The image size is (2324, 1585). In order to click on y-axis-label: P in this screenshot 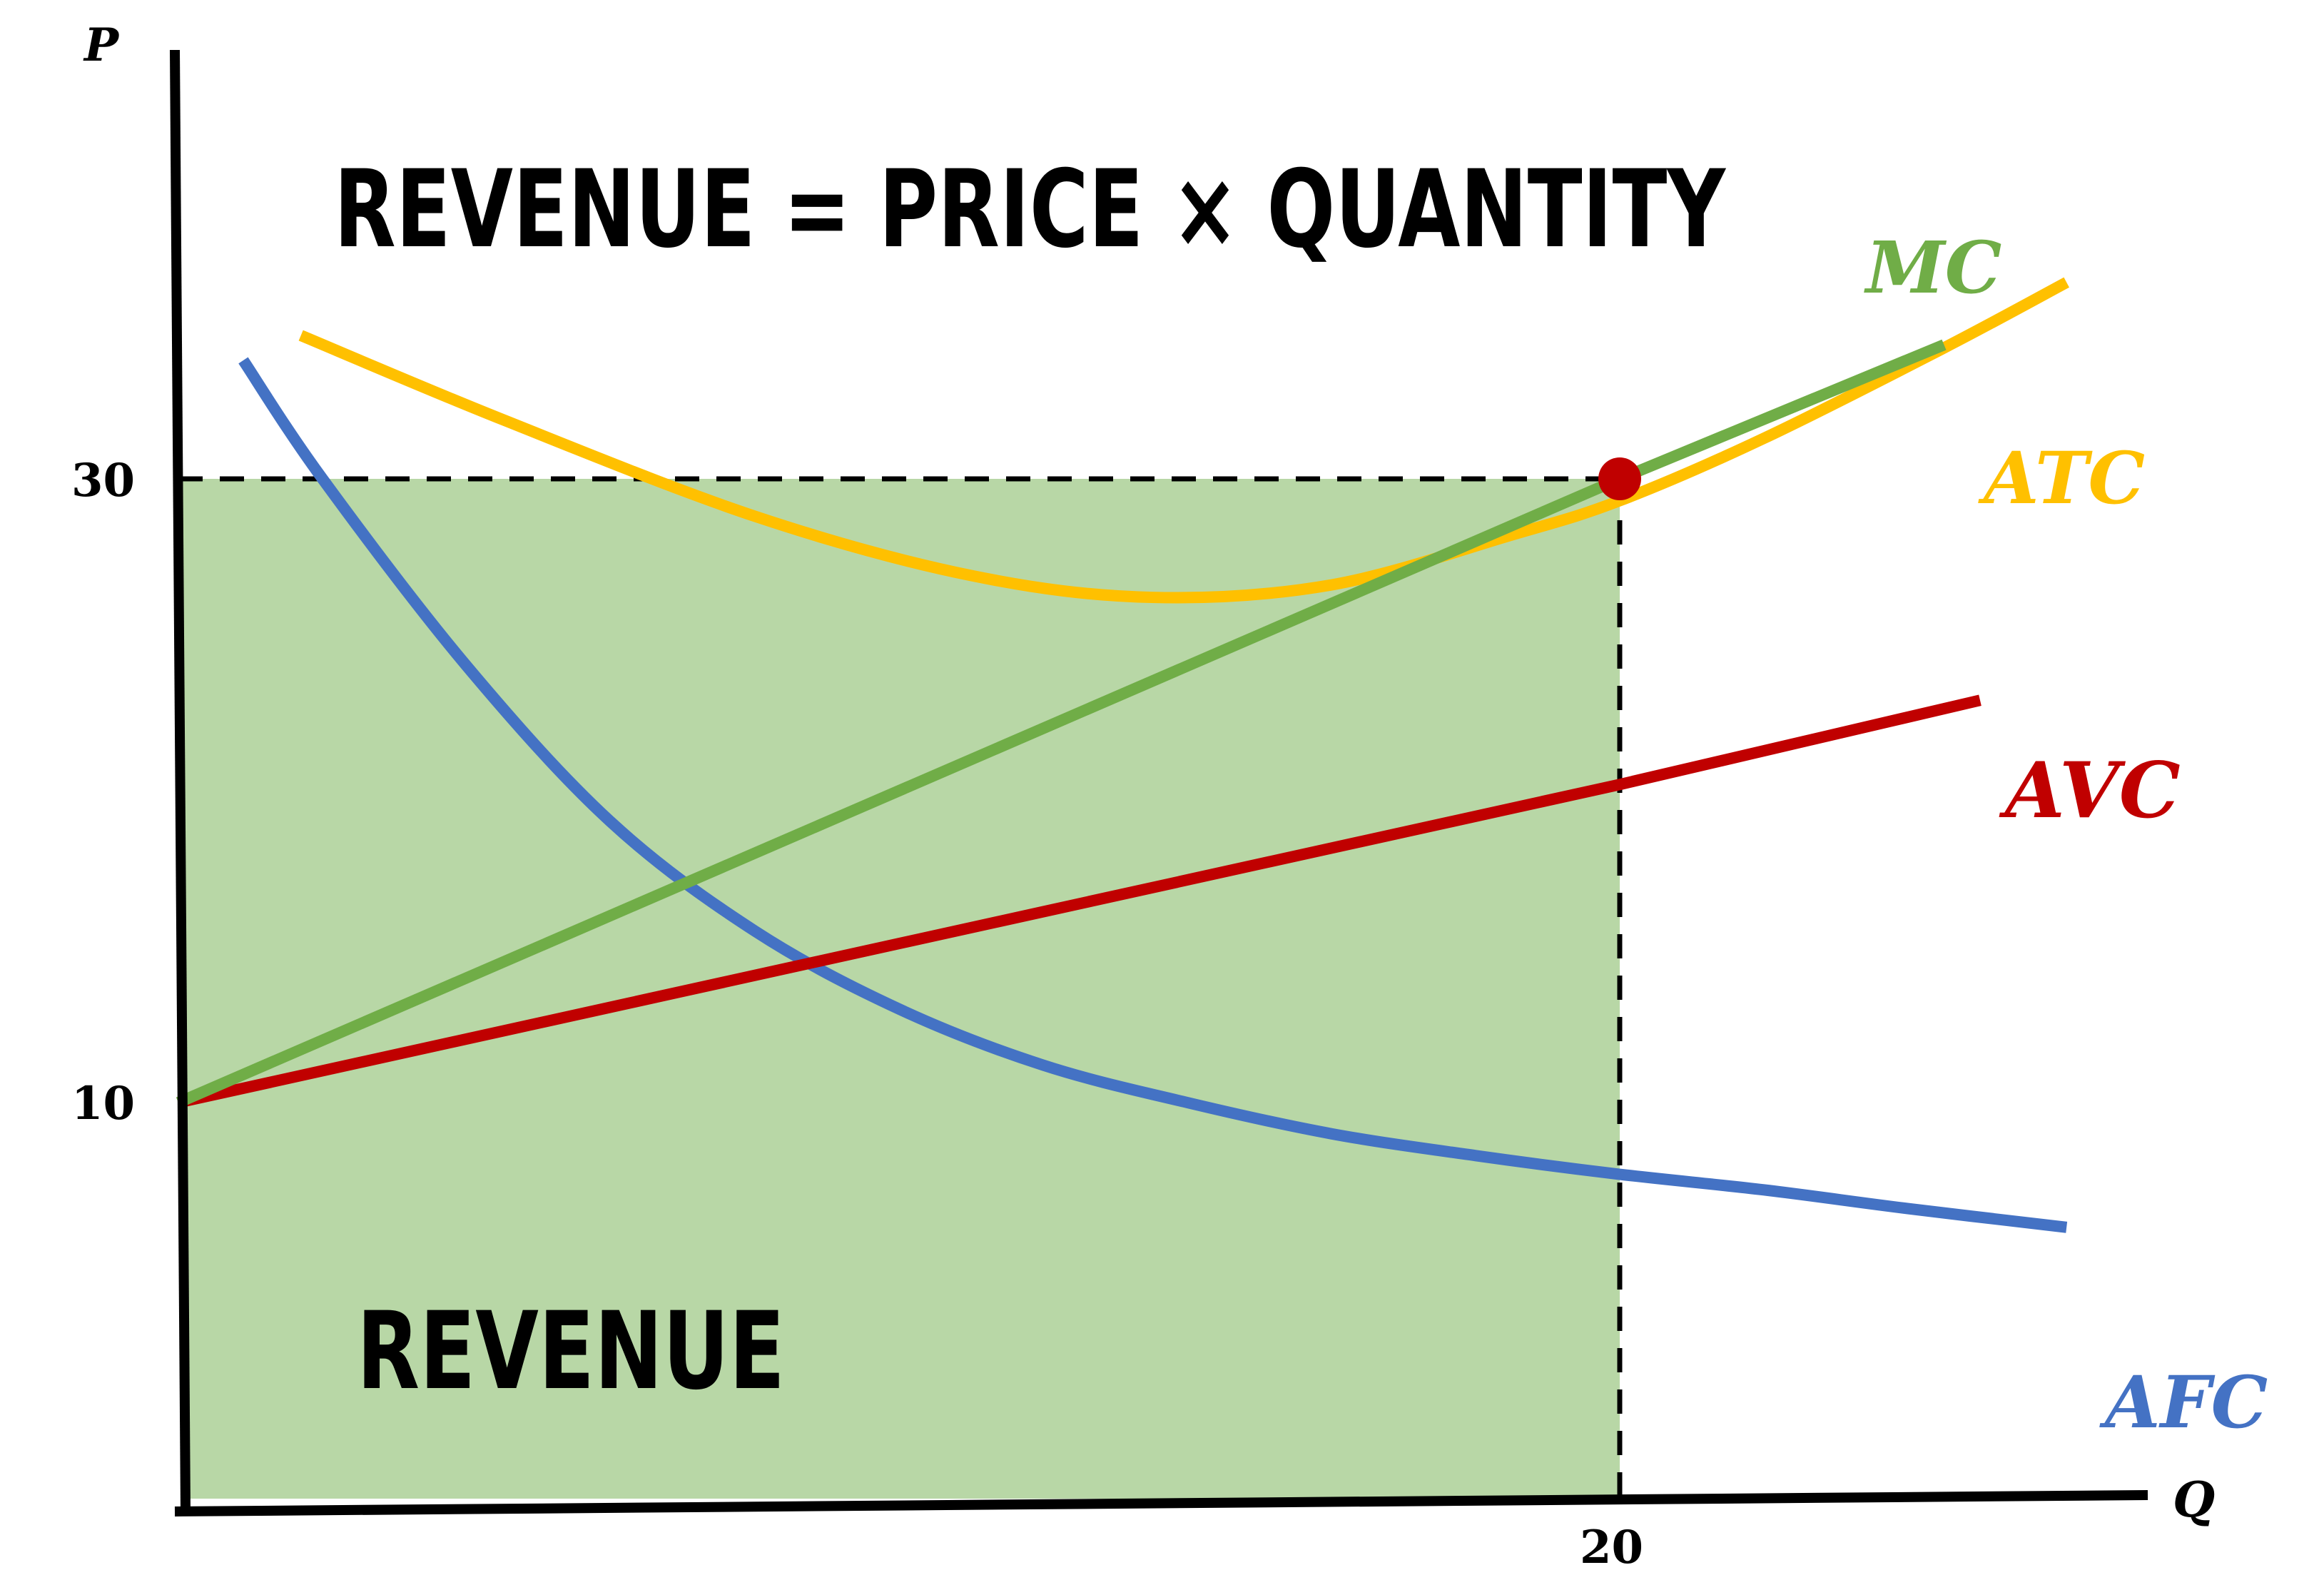, I will do `click(101, 45)`.